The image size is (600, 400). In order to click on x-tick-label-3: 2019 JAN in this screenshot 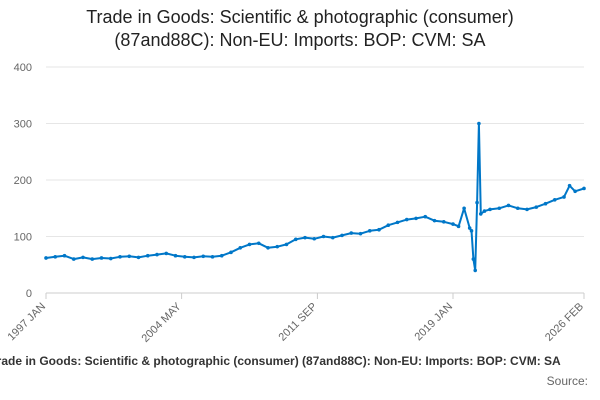, I will do `click(433, 322)`.